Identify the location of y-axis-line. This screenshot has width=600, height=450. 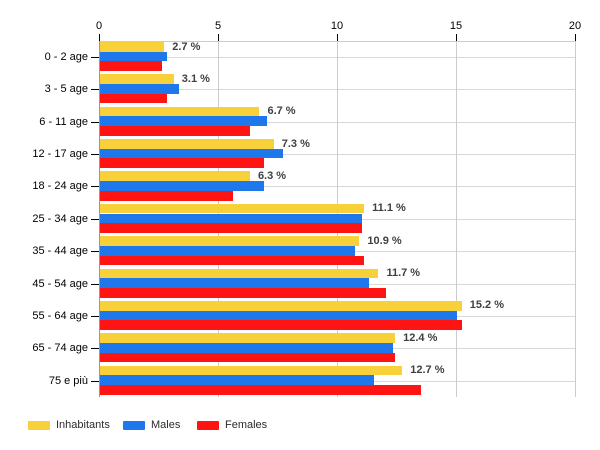
(99, 219).